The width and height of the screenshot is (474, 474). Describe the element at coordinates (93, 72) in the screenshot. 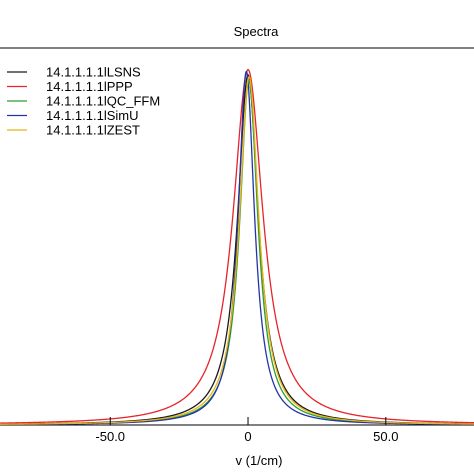

I see `legend-label-1: 14.1.1.1.1lLSNS` at that location.